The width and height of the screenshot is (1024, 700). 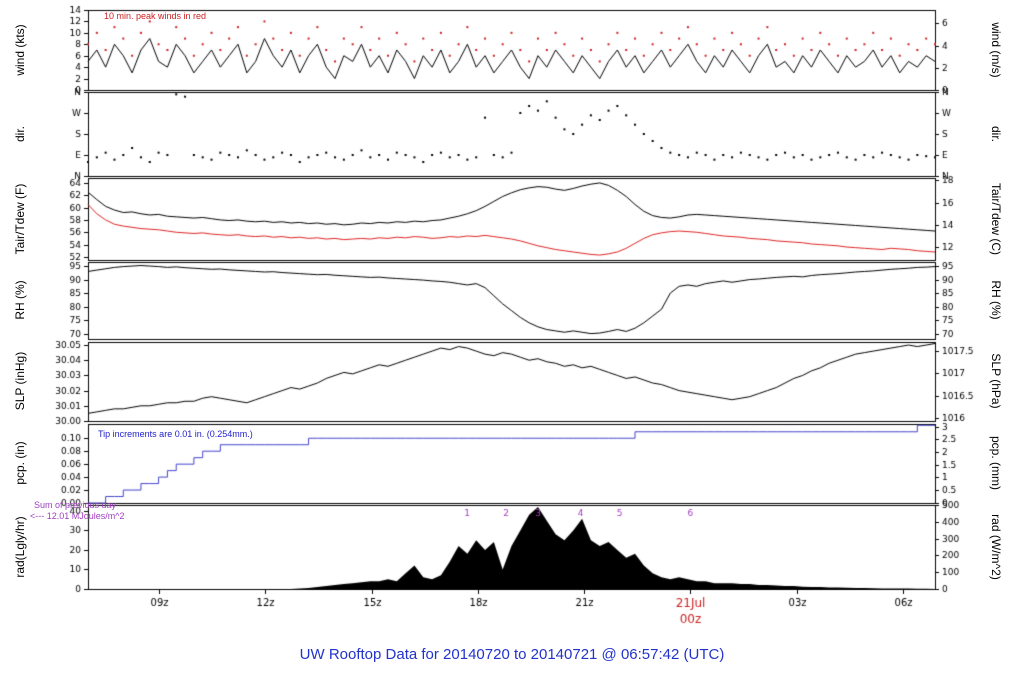 What do you see at coordinates (996, 300) in the screenshot?
I see `axis-rh-right-label: RH (%)` at bounding box center [996, 300].